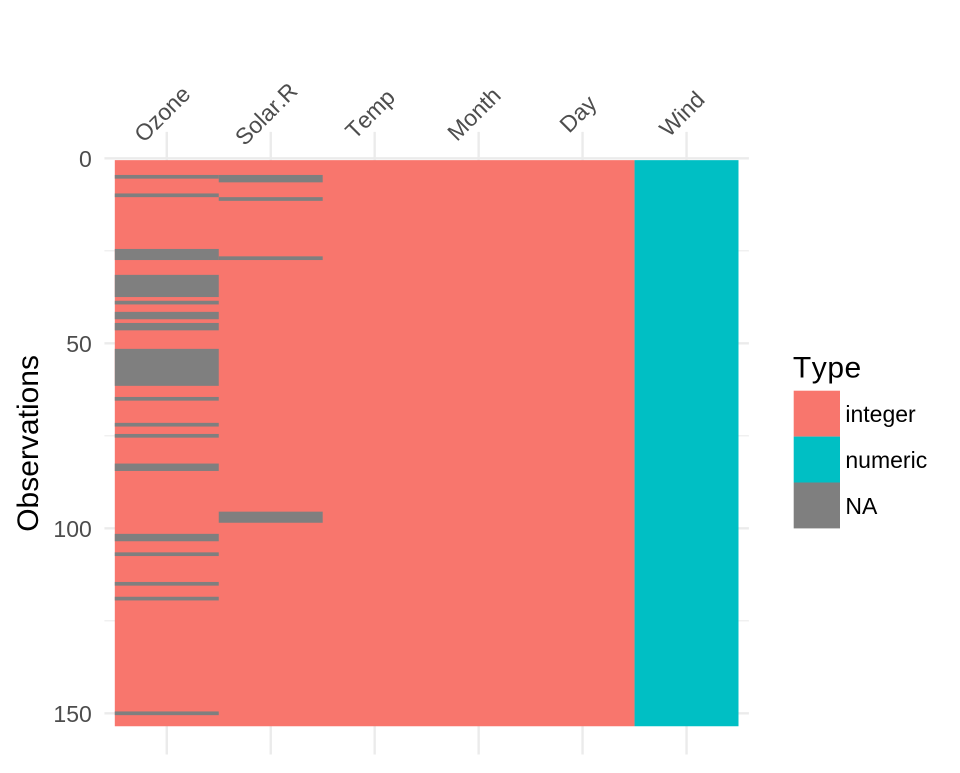  Describe the element at coordinates (827, 368) in the screenshot. I see `svg-text: Type` at that location.